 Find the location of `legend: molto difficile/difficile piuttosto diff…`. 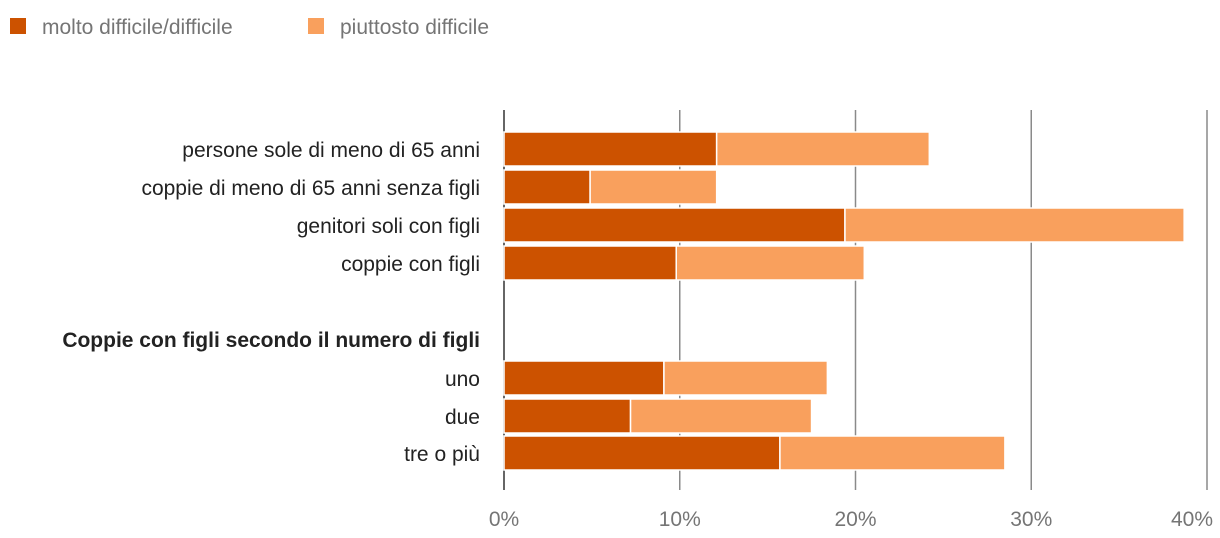

legend: molto difficile/difficile piuttosto diff… is located at coordinates (249, 27).